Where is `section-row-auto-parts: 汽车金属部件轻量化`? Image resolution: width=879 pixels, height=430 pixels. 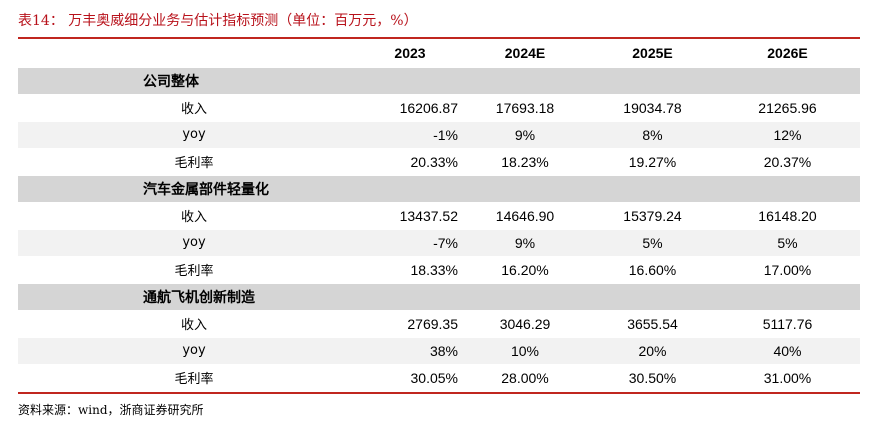 section-row-auto-parts: 汽车金属部件轻量化 is located at coordinates (439, 189).